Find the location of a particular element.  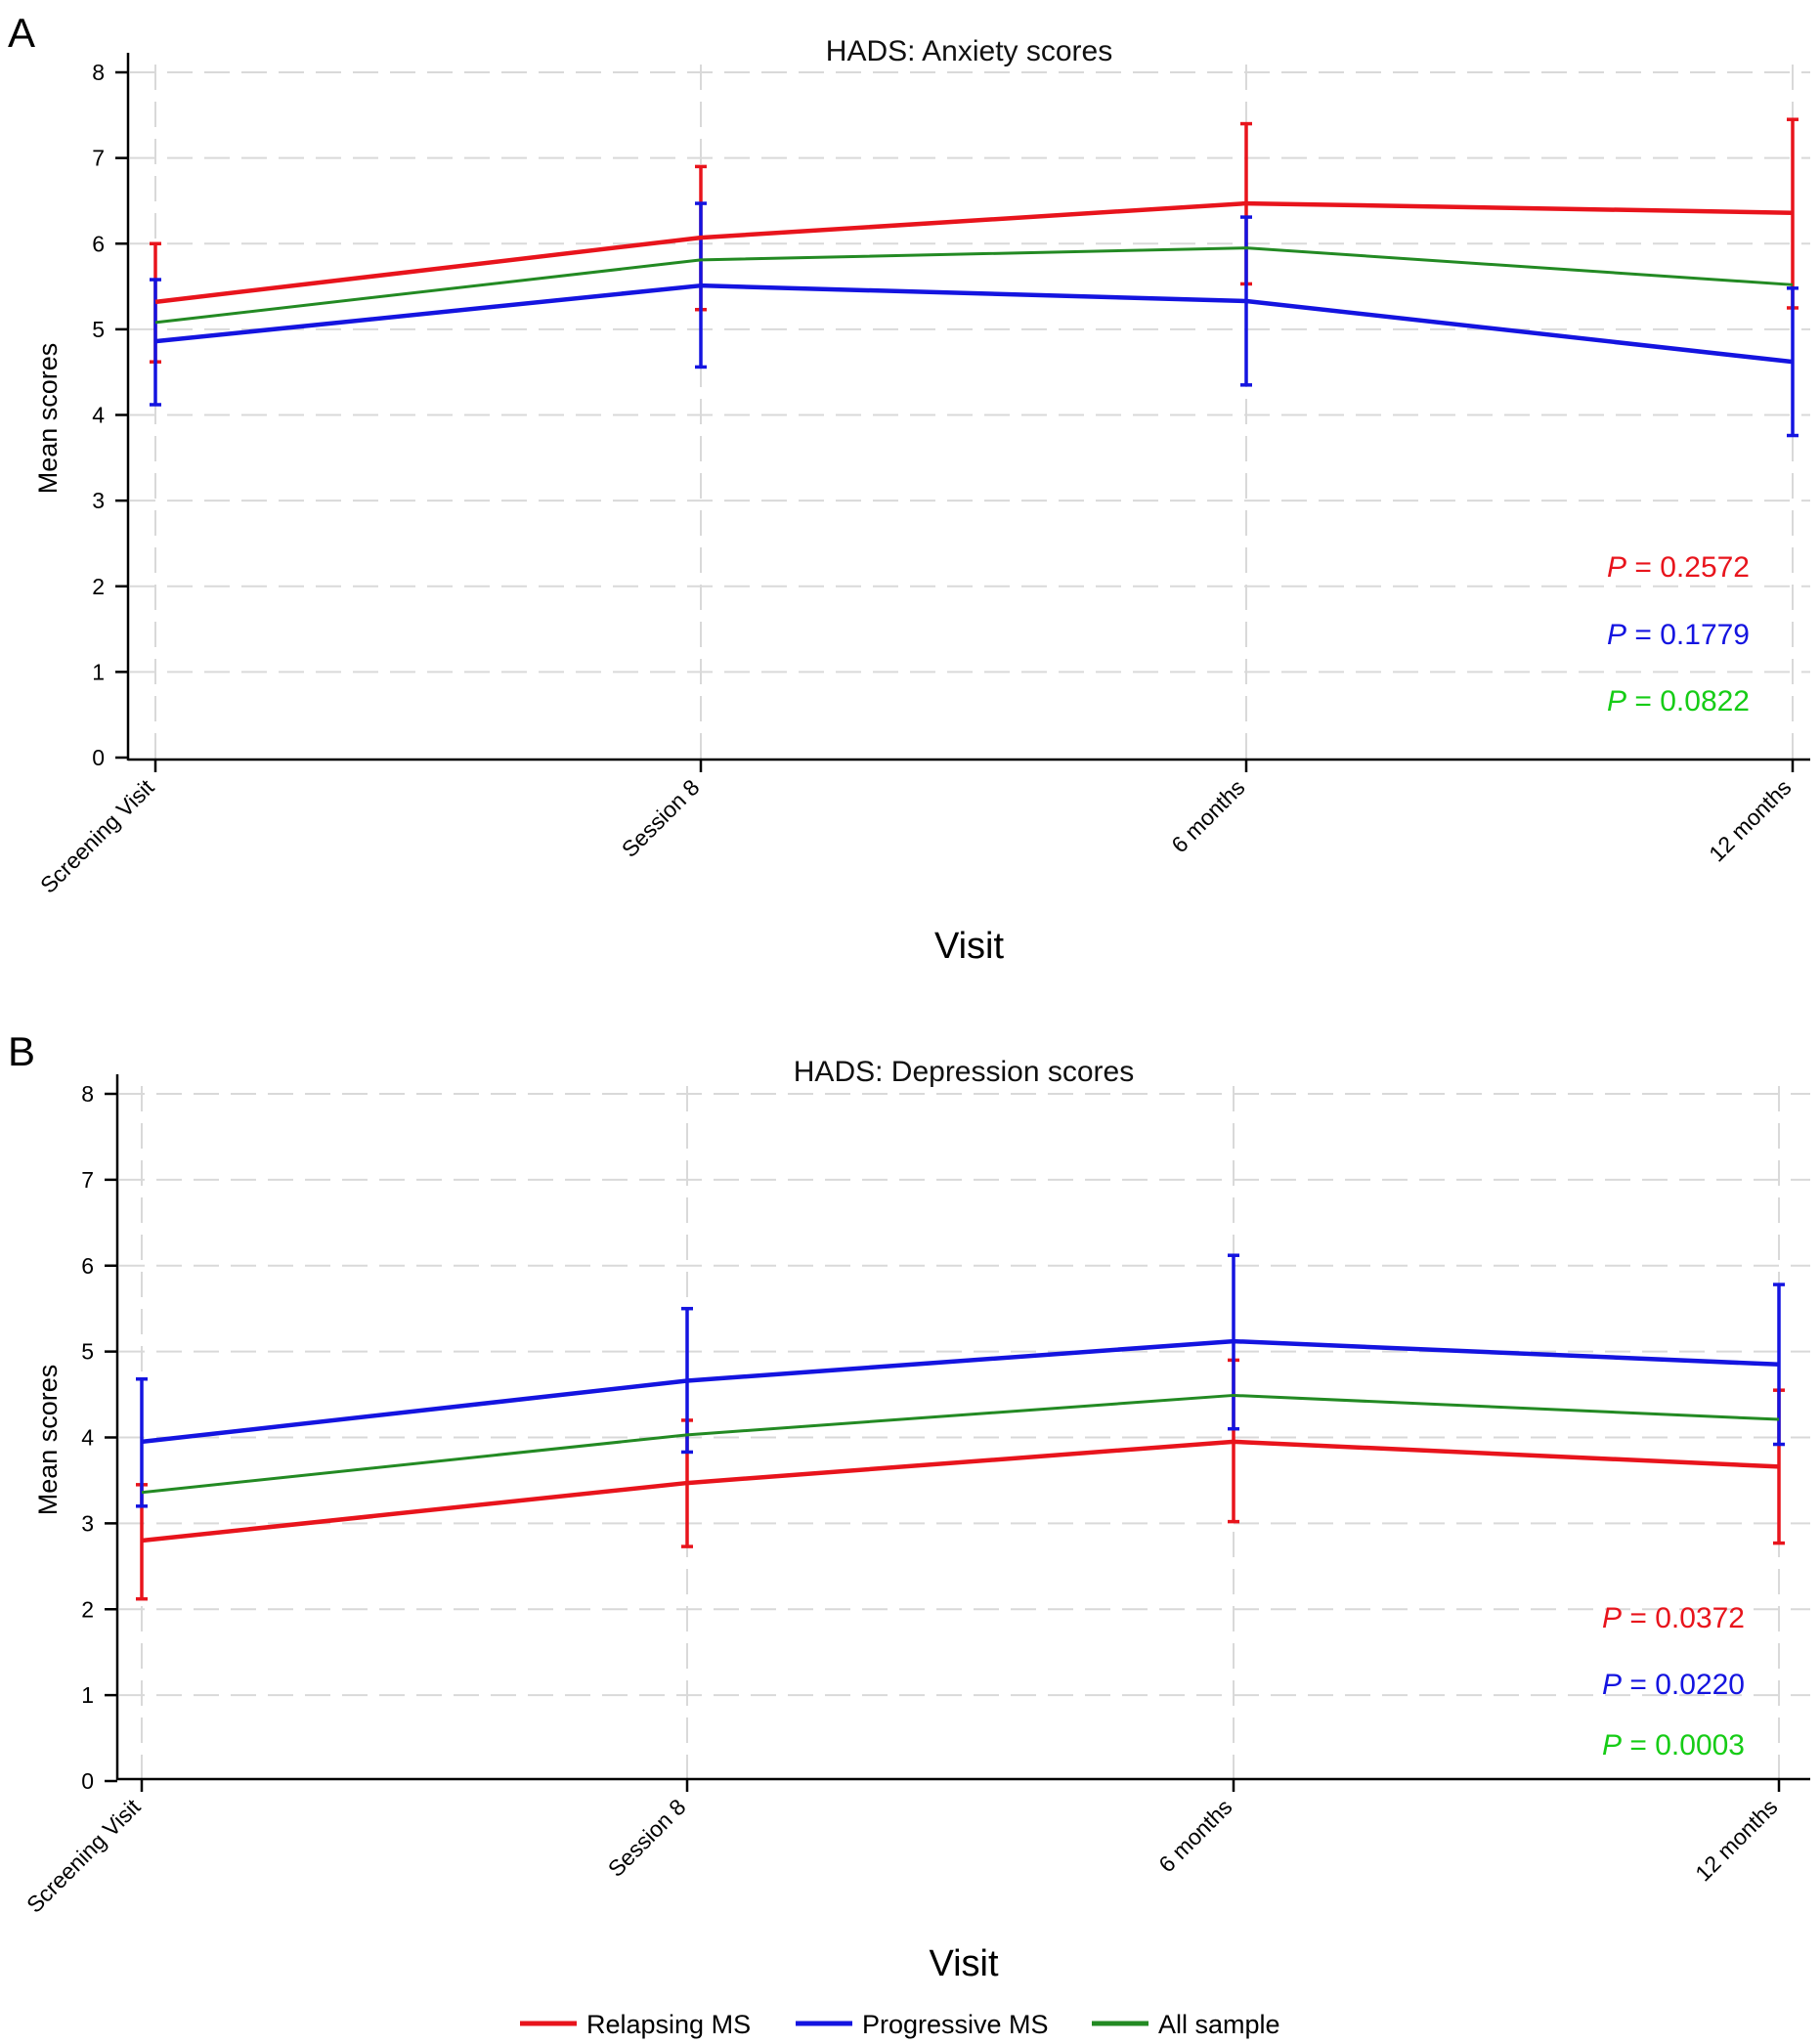

p-value-1: P = 0.0372 is located at coordinates (1673, 1618).